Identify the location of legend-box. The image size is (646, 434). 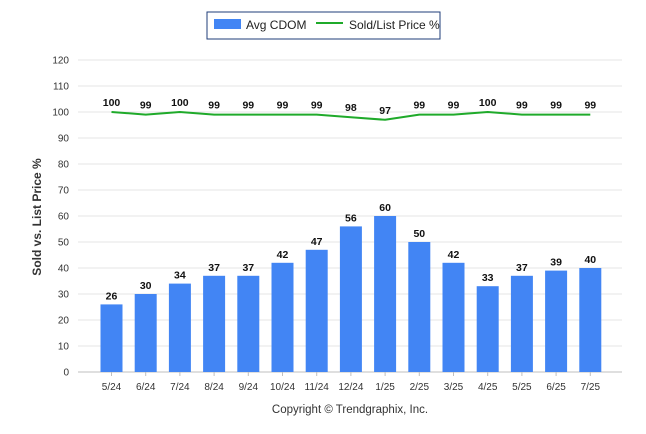
(323, 25).